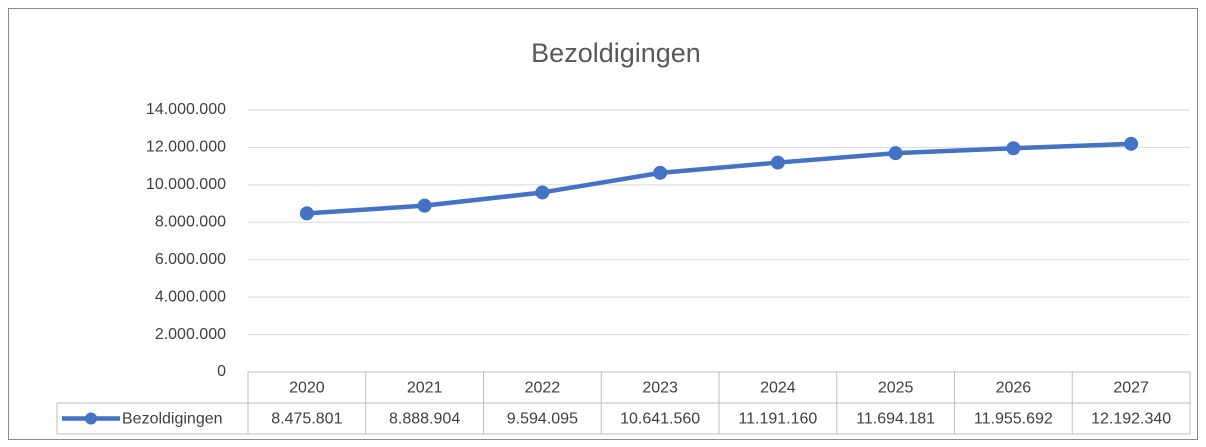  What do you see at coordinates (777, 419) in the screenshot?
I see `table-value: 11.191.160` at bounding box center [777, 419].